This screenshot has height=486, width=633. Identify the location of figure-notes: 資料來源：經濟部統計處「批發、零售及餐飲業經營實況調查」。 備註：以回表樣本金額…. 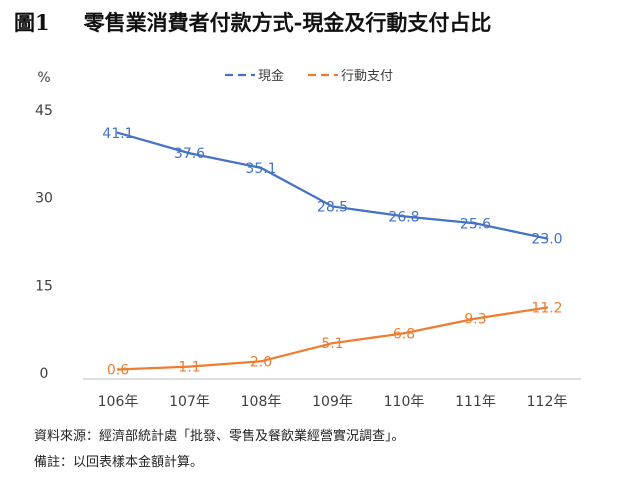
(219, 450).